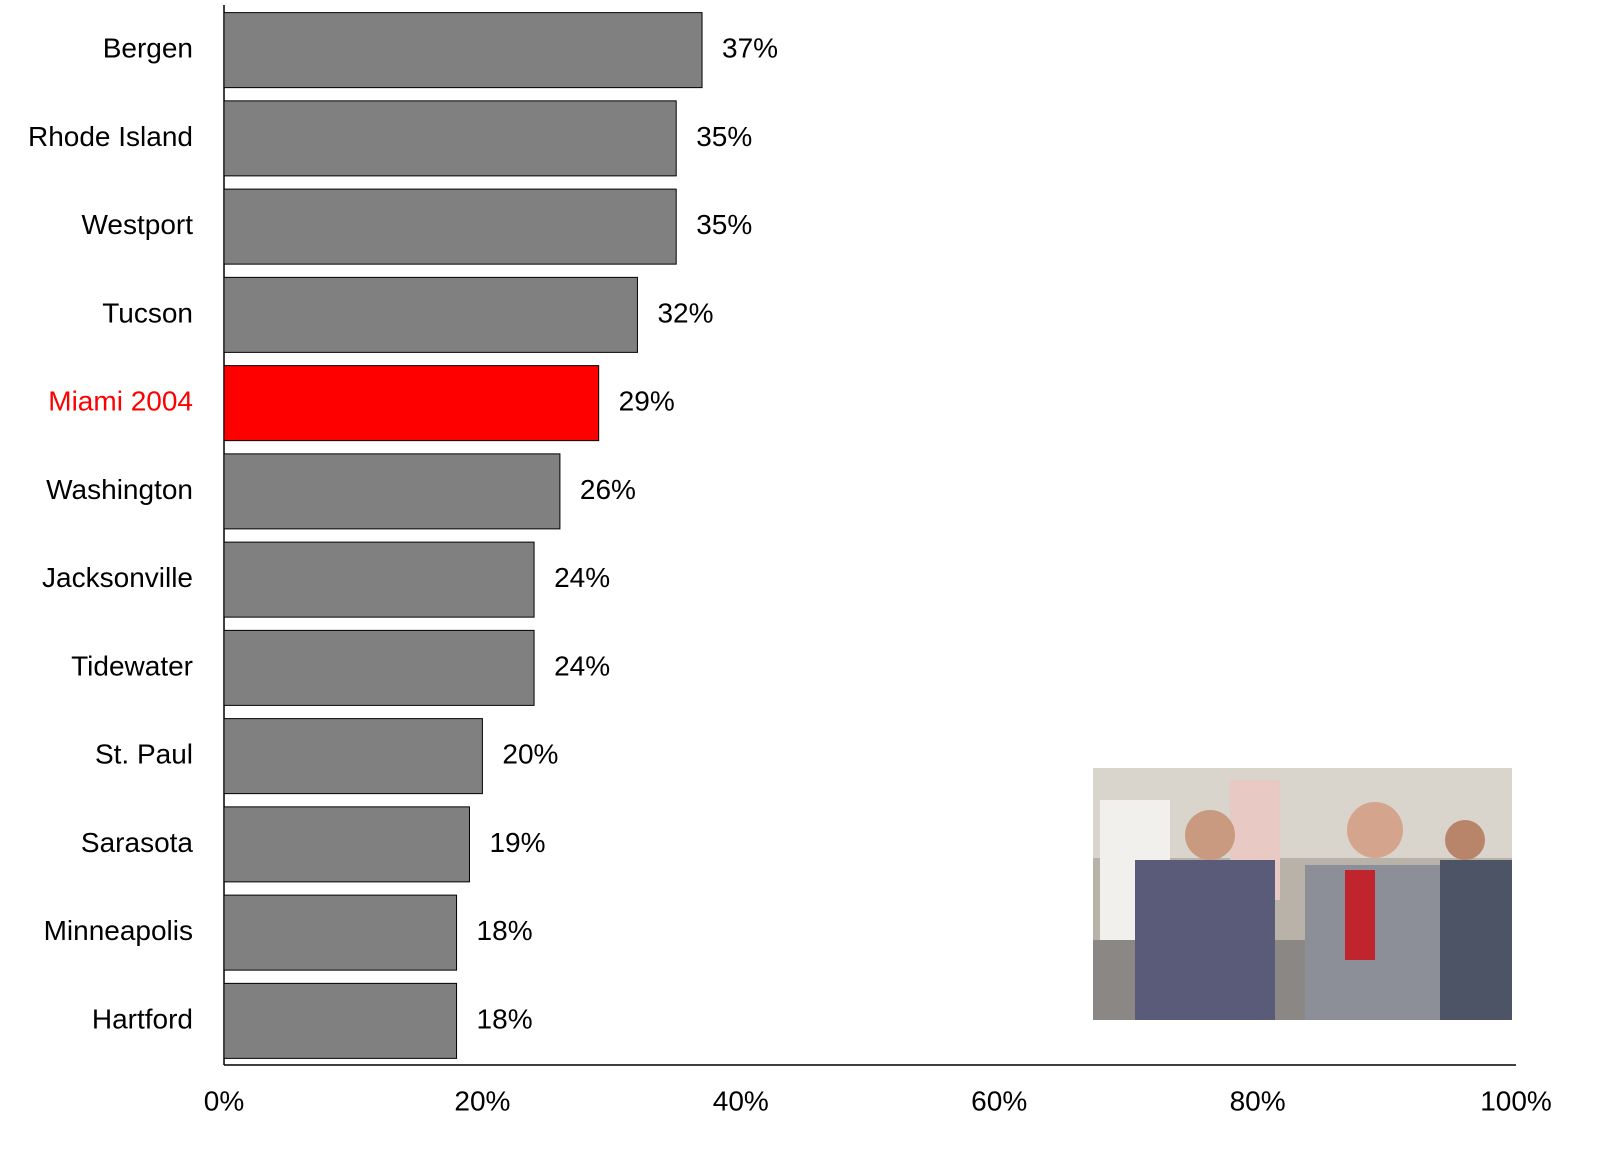 The image size is (1616, 1152). I want to click on y-tick-label: Hartford, so click(142, 1018).